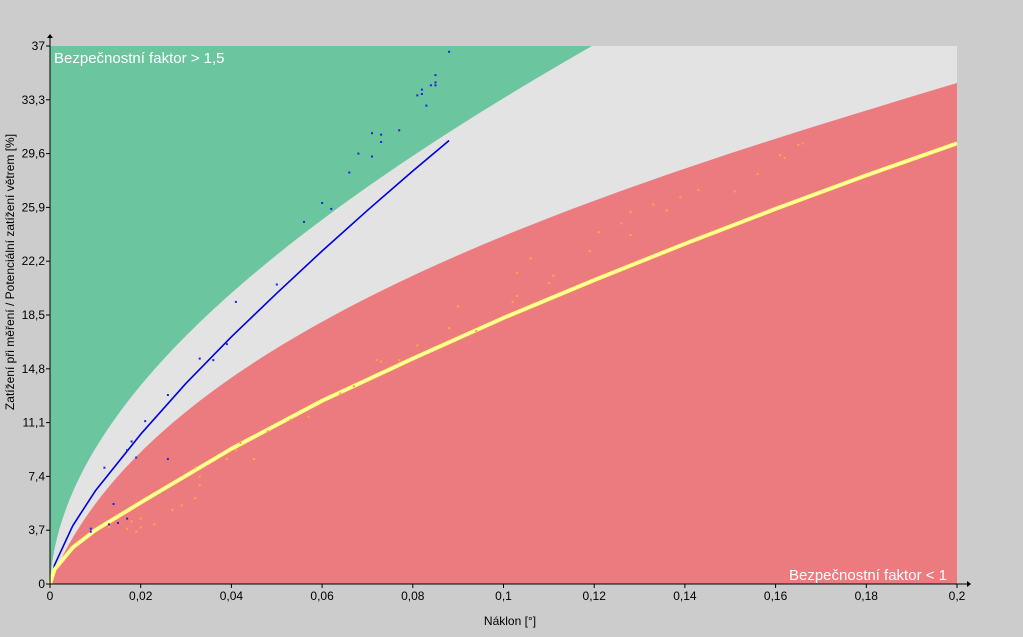  I want to click on y-tick-label: 37, so click(39, 46).